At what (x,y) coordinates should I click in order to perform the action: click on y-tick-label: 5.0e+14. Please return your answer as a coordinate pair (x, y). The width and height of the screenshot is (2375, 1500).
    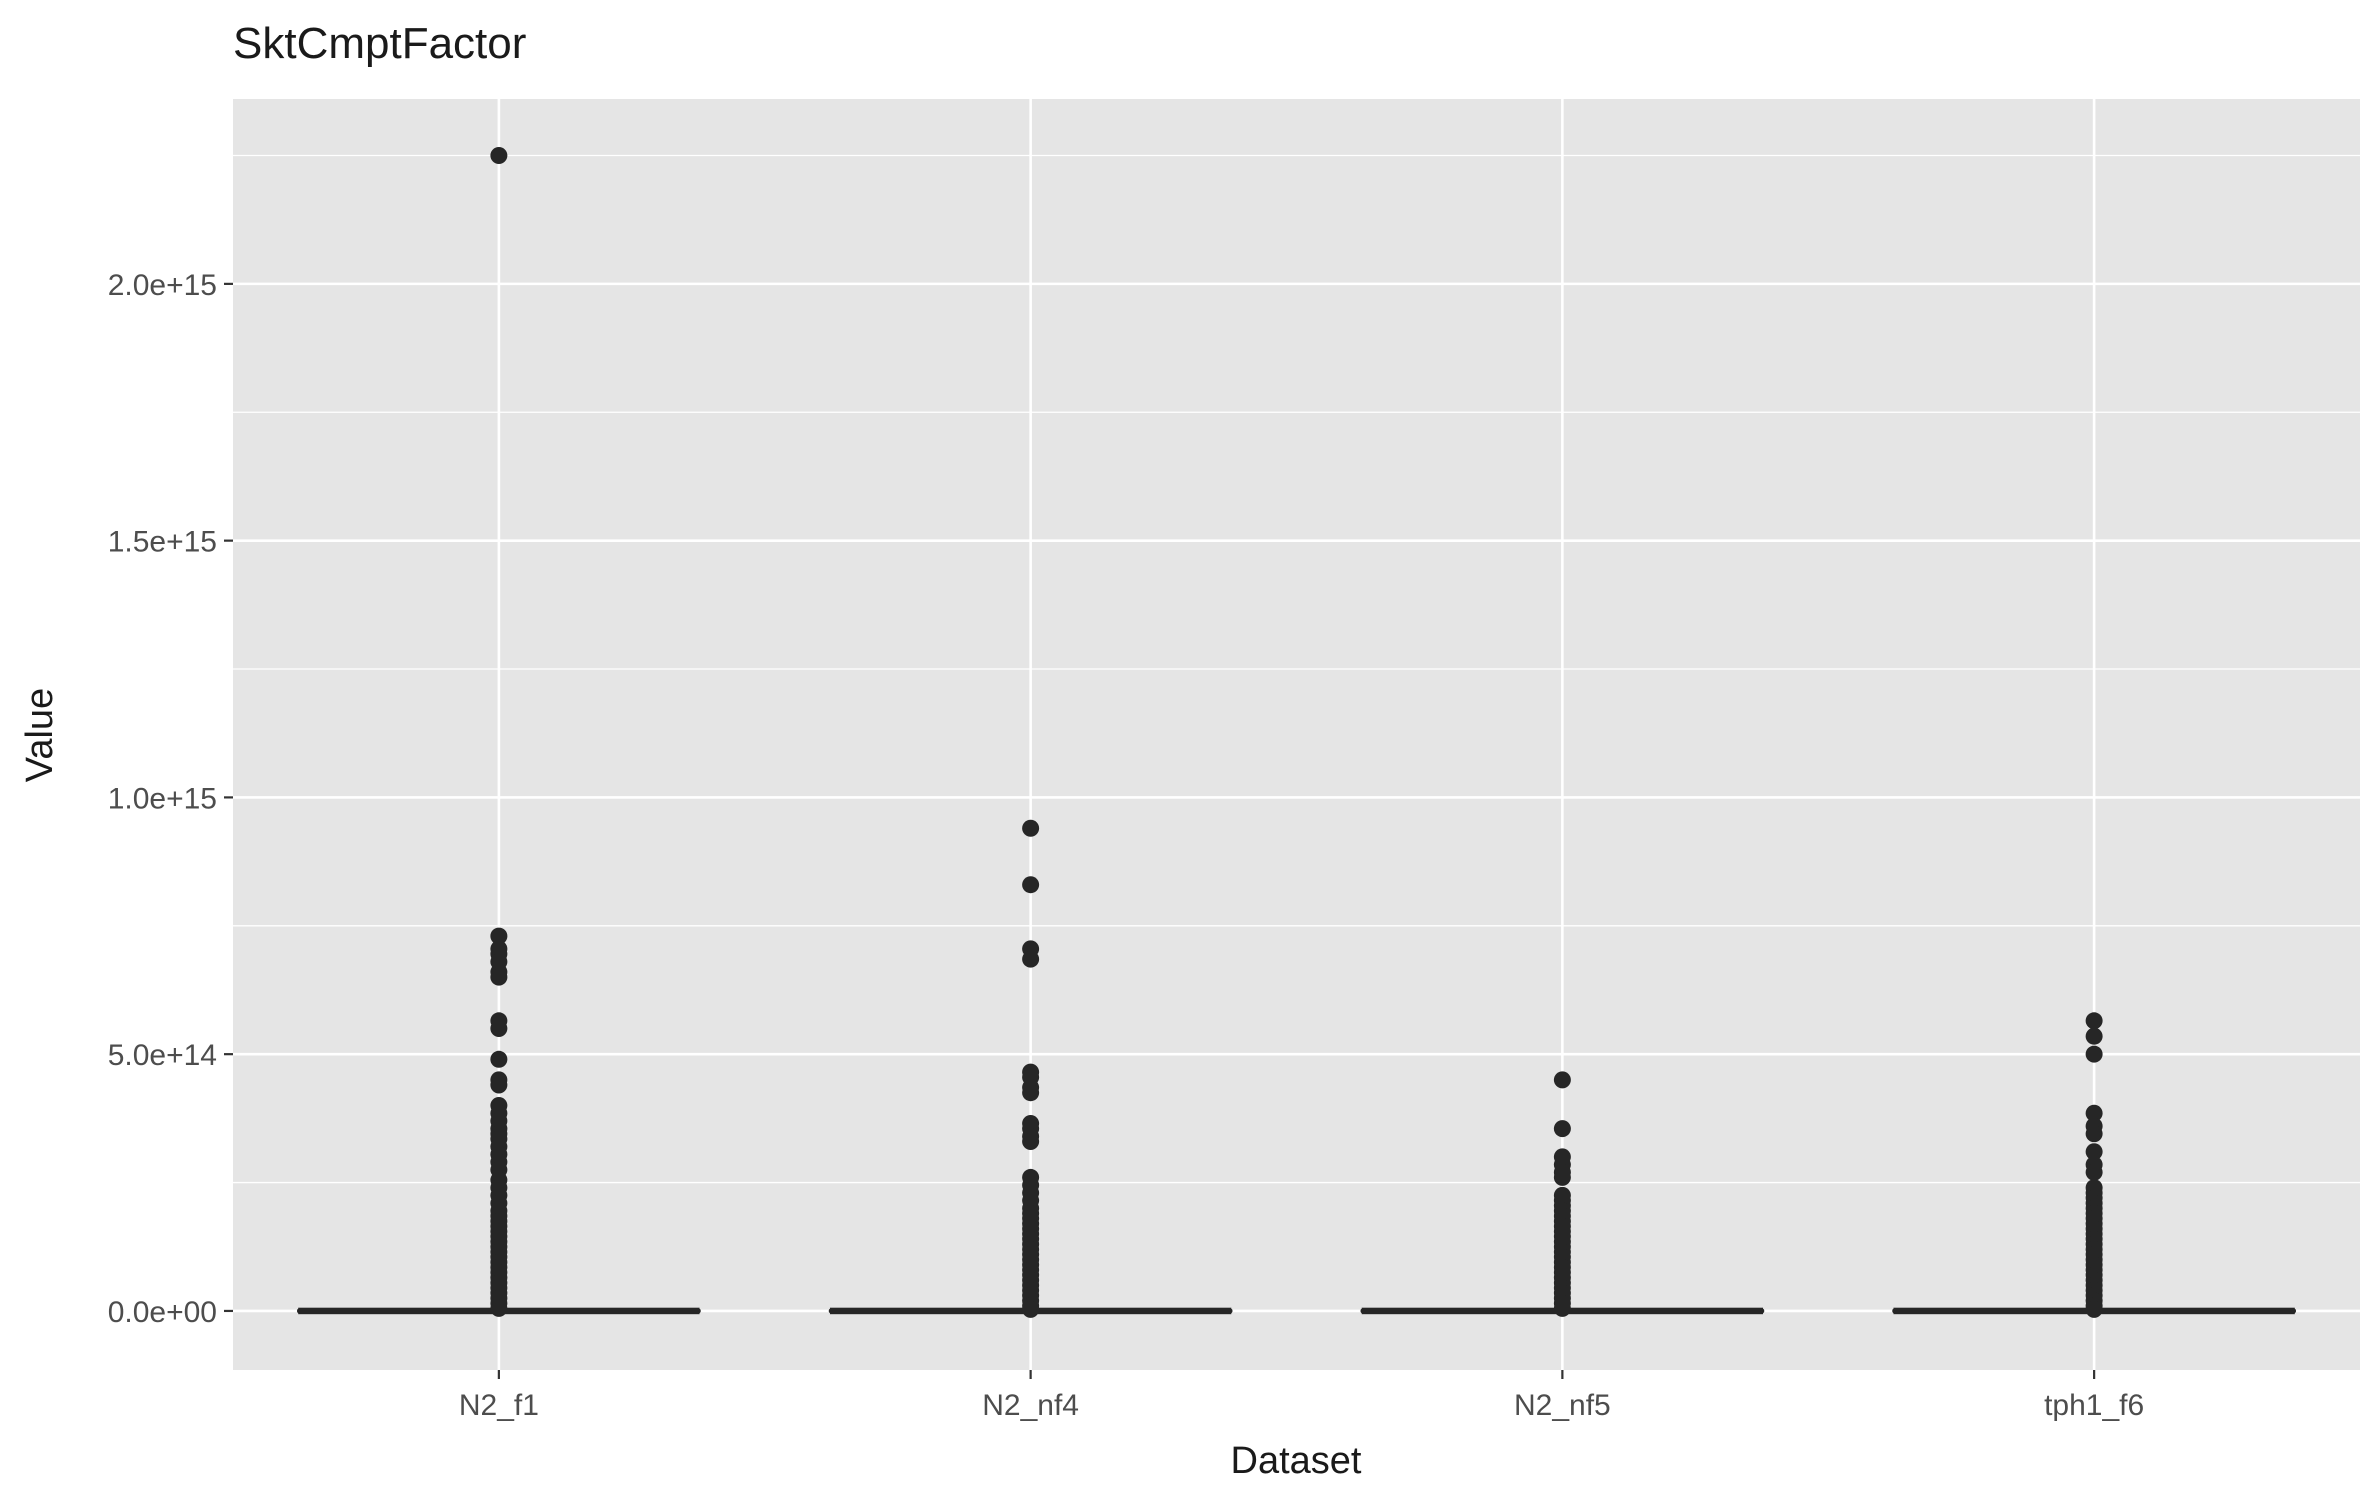
    Looking at the image, I should click on (162, 1055).